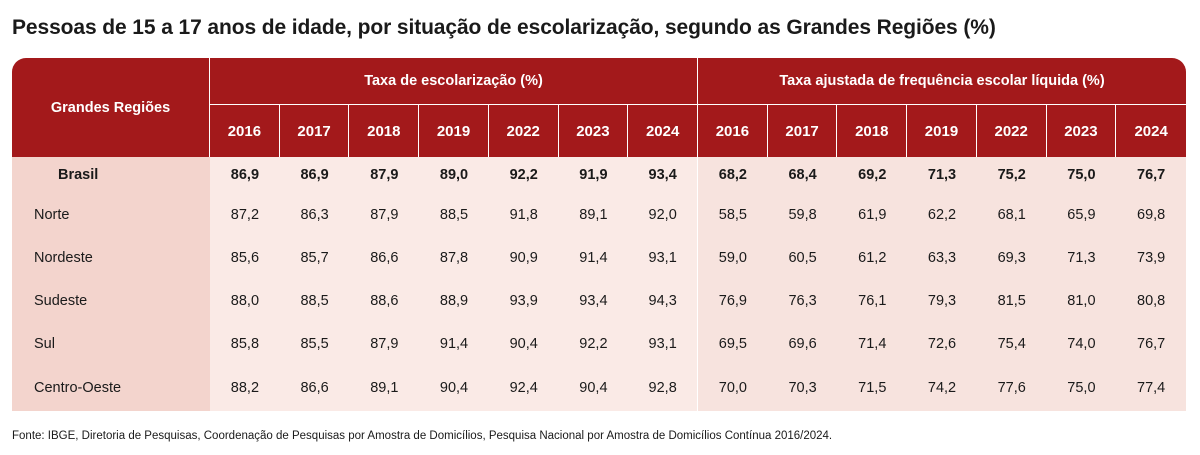 The image size is (1200, 455). Describe the element at coordinates (1011, 300) in the screenshot. I see `value-cell-b: 81,5` at that location.